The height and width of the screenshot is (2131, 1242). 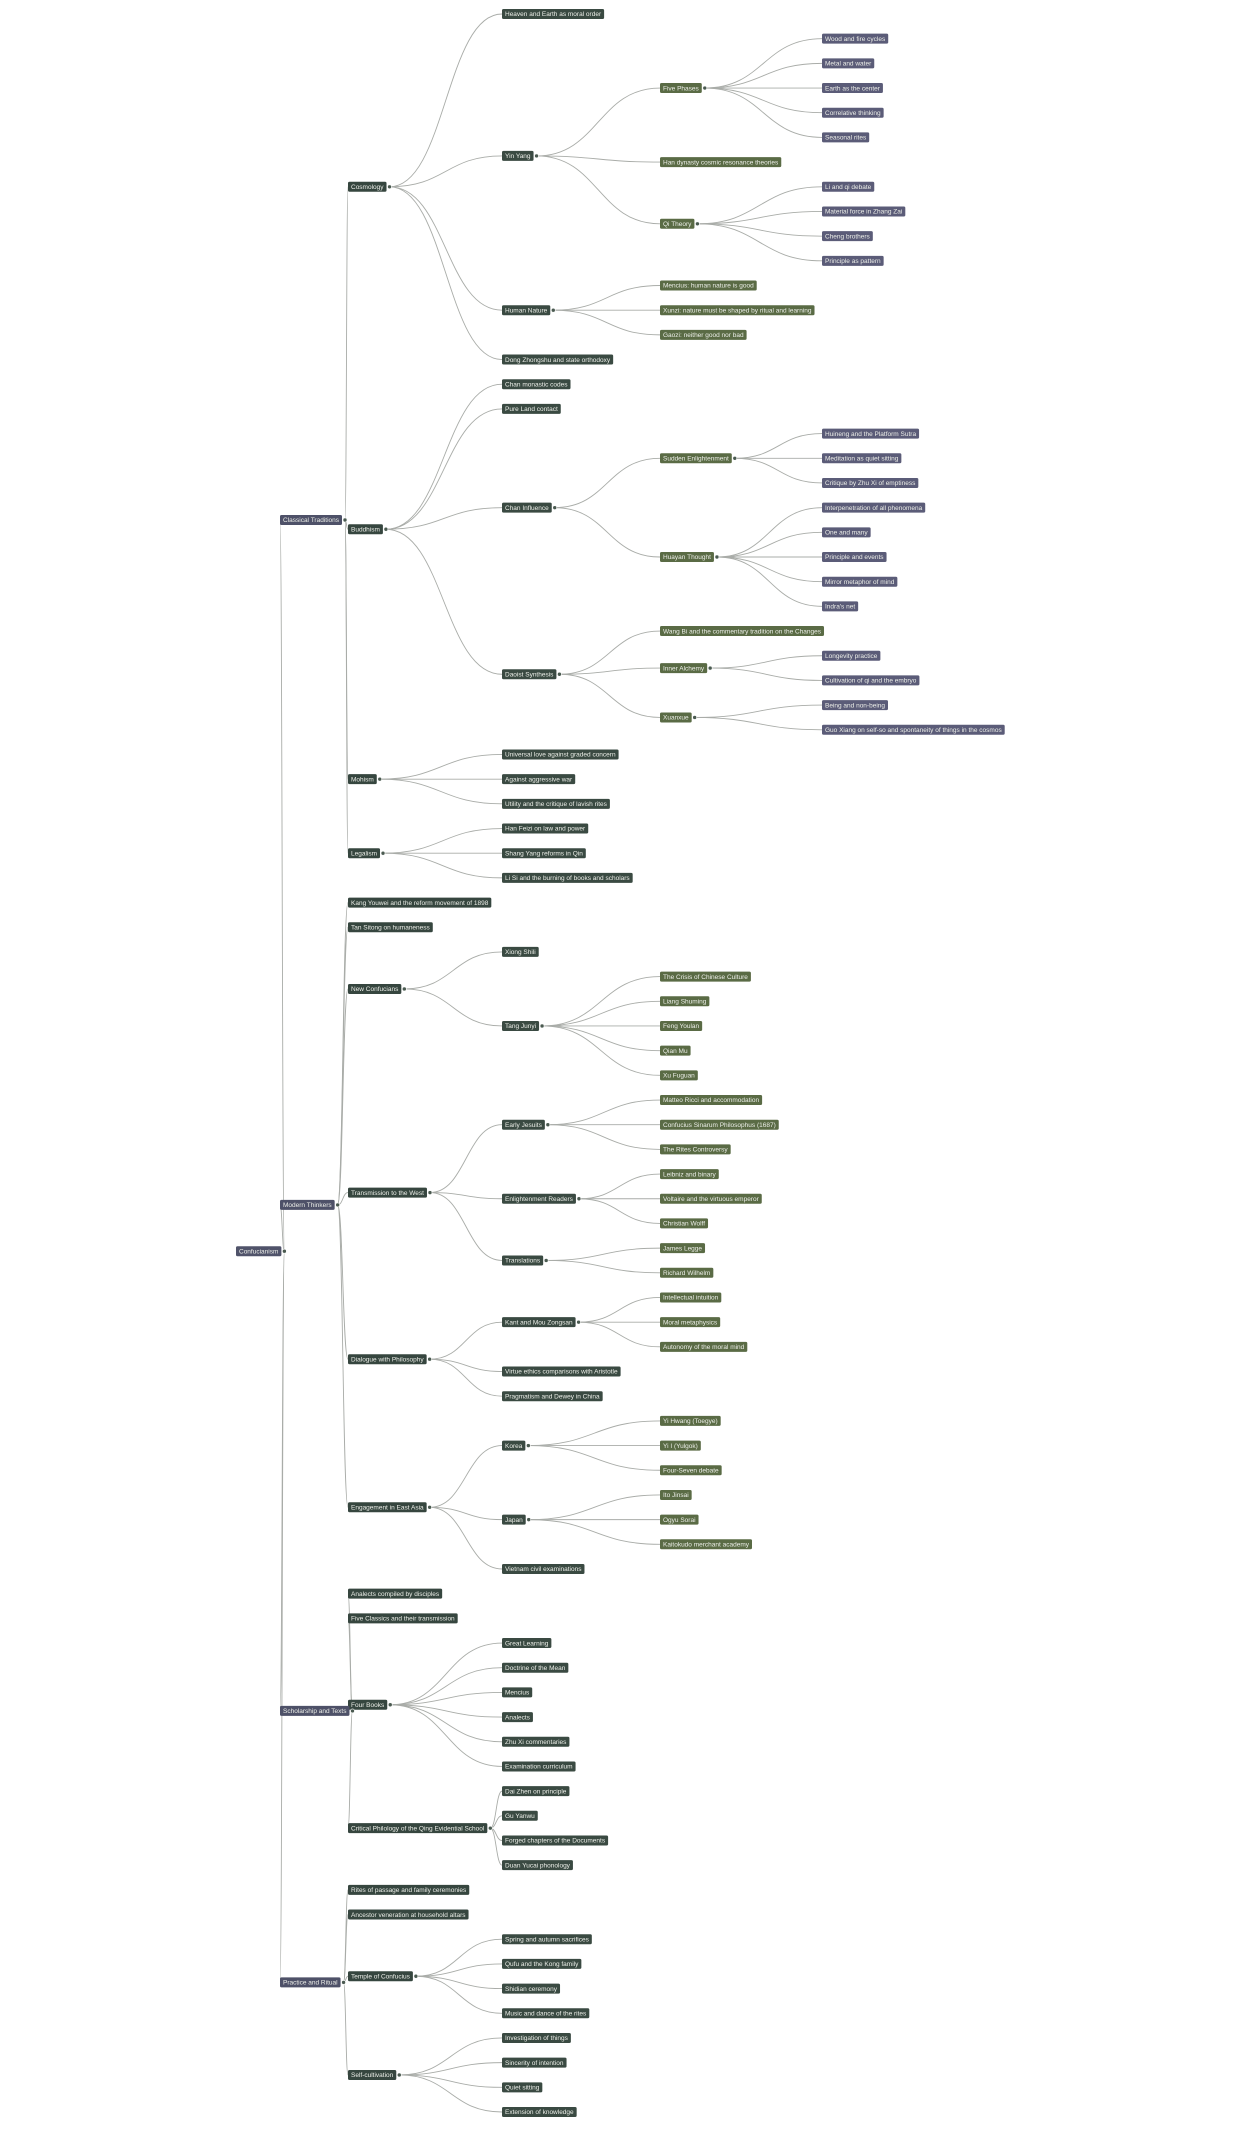 What do you see at coordinates (372, 2075) in the screenshot?
I see `node-label: Self-cultivation` at bounding box center [372, 2075].